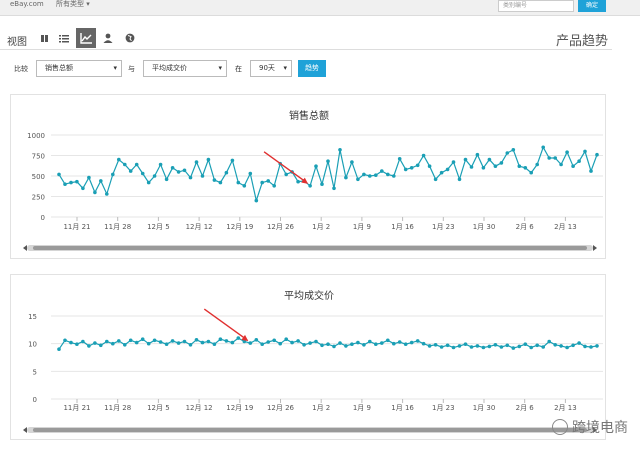 The width and height of the screenshot is (640, 453). Describe the element at coordinates (536, 6) in the screenshot. I see `category-id-input: 类别编号` at that location.